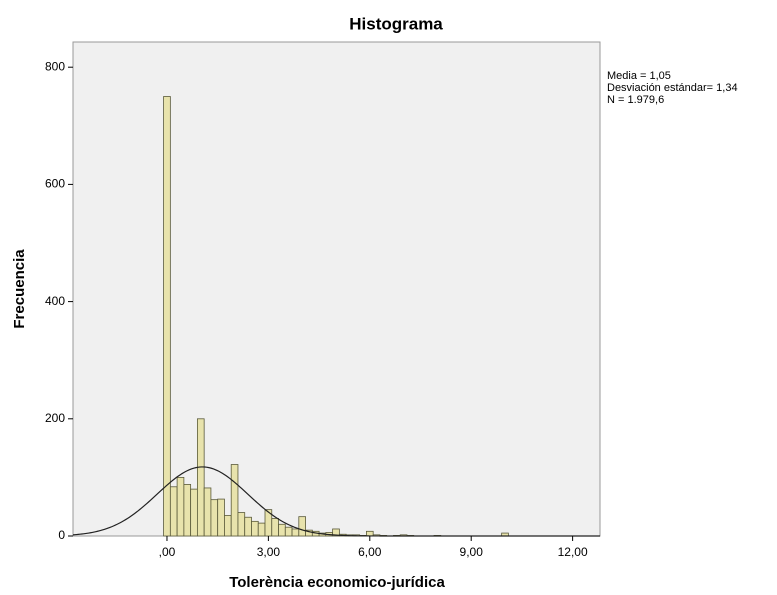  Describe the element at coordinates (370, 552) in the screenshot. I see `x-tick-label: 6,00` at that location.